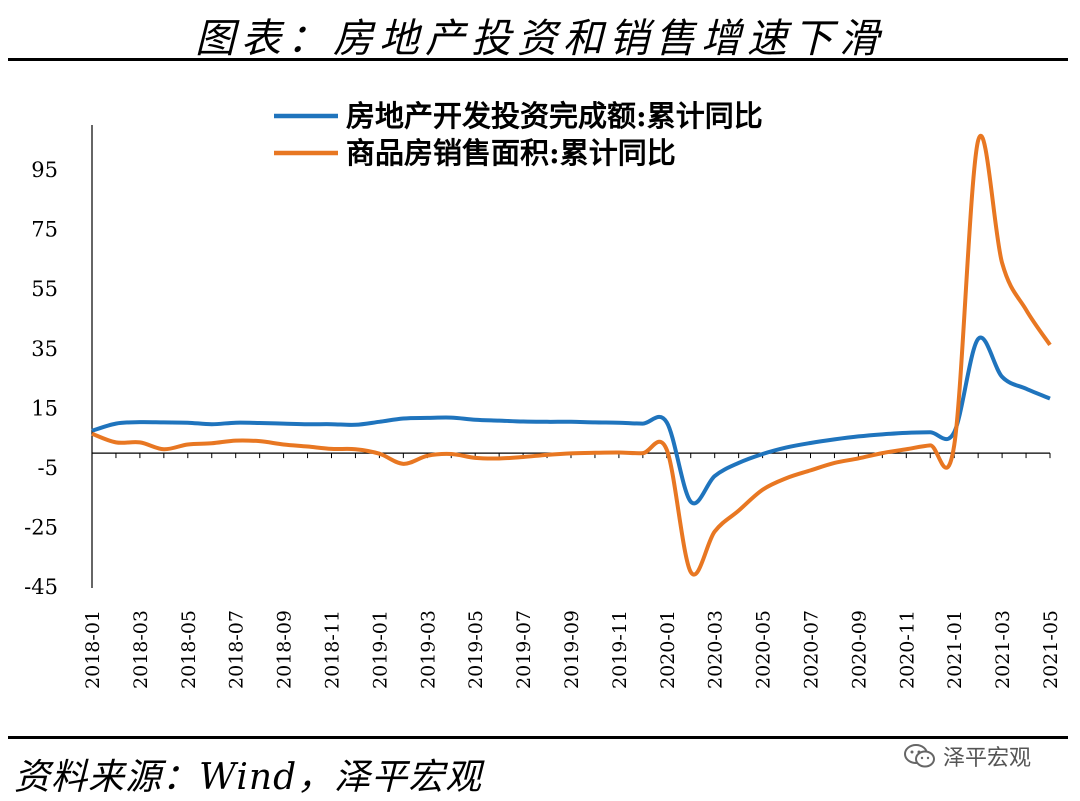 Image resolution: width=1080 pixels, height=801 pixels. I want to click on x-tick-label: 2020-03, so click(716, 649).